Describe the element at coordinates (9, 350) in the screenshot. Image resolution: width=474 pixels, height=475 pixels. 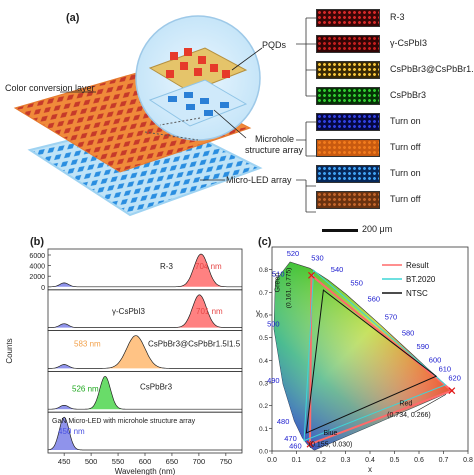
I see `y-axis-label: Counts` at that location.